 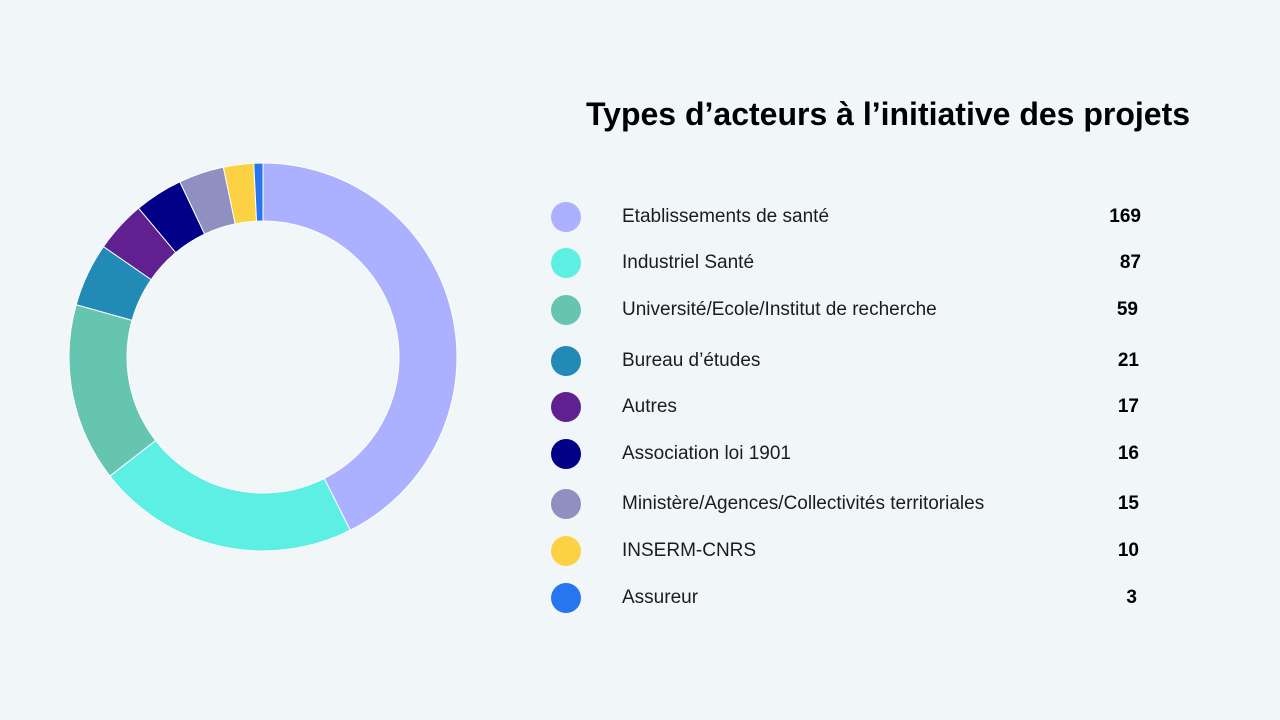 I want to click on legend-value: 87, so click(x=1130, y=262).